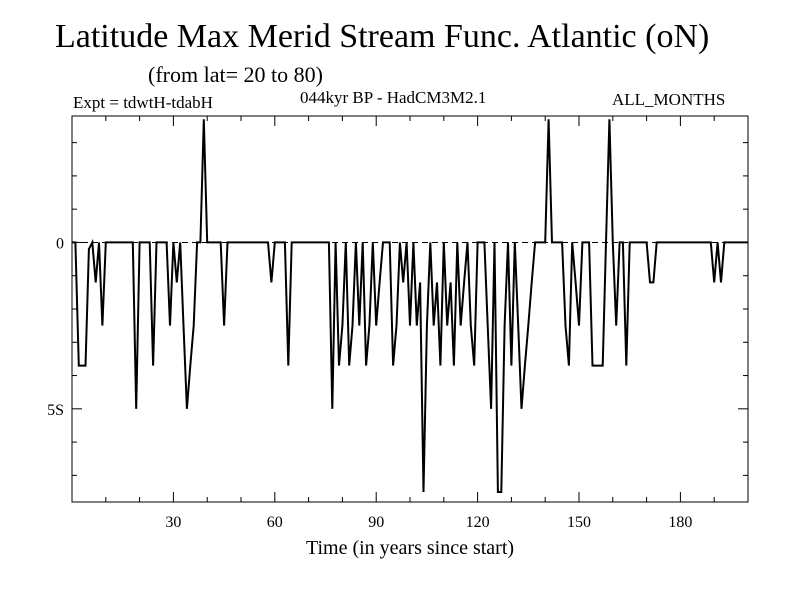 The width and height of the screenshot is (800, 600). What do you see at coordinates (393, 97) in the screenshot?
I see `model-label: 044kyr BP - HadCM3M2.1` at bounding box center [393, 97].